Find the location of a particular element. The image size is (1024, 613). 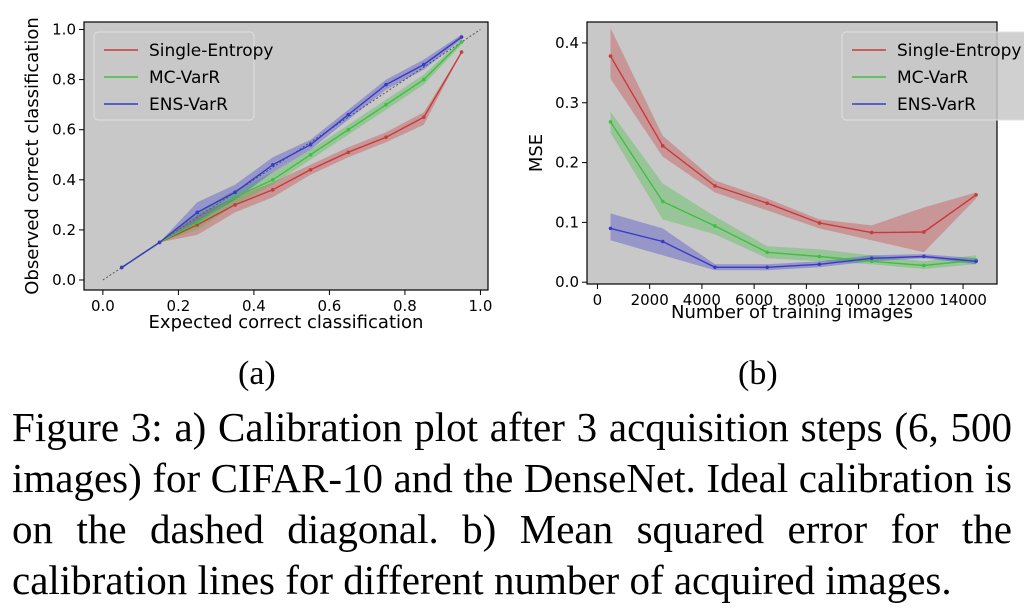

confidence-band-ens_varr is located at coordinates (793, 242).